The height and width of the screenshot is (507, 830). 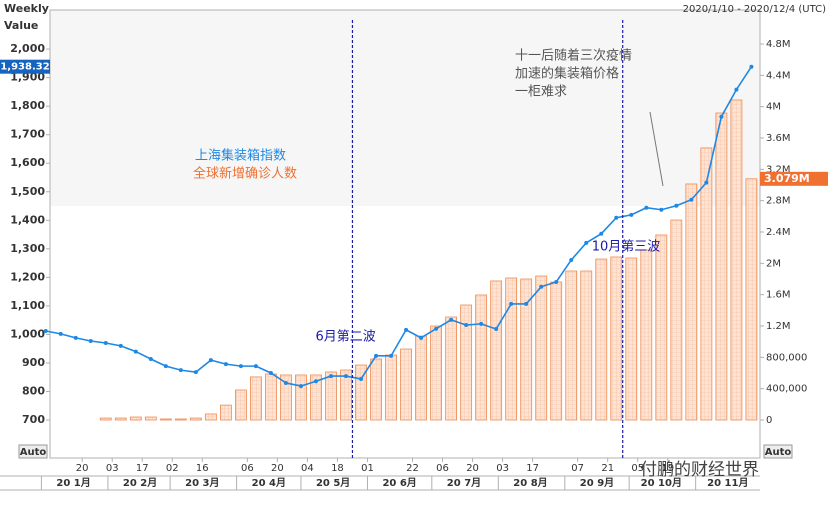 I want to click on y-tick-label: 1,600, so click(x=27, y=162).